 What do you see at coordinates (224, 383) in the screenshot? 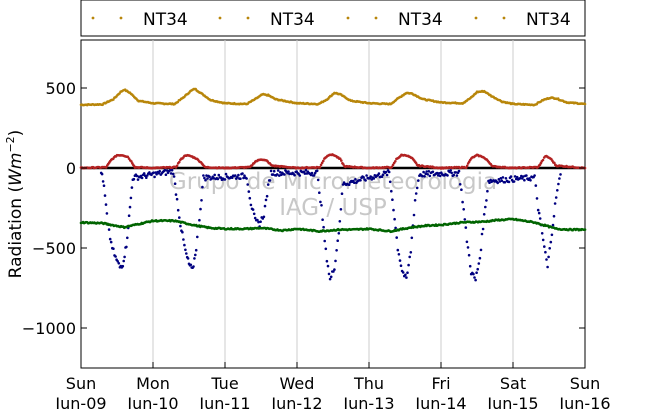
I see `x-tick-day: Tue` at bounding box center [224, 383].